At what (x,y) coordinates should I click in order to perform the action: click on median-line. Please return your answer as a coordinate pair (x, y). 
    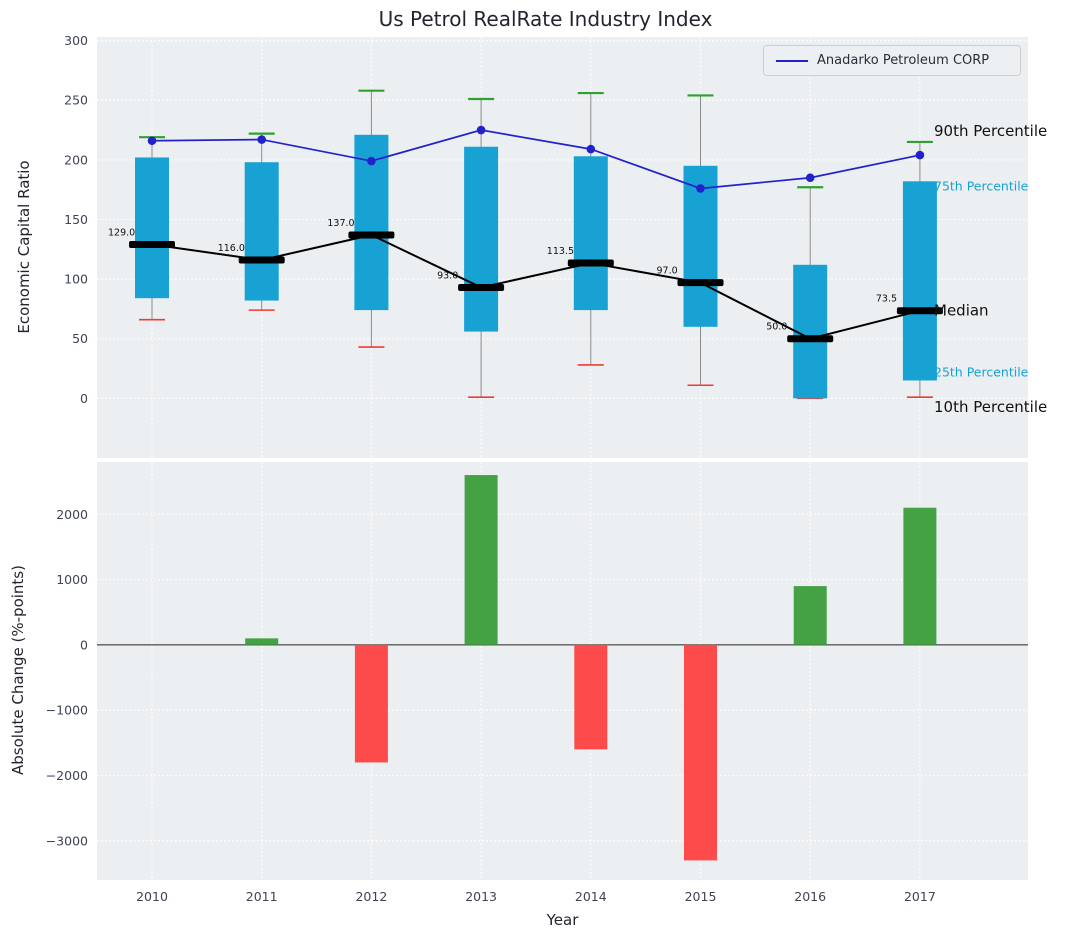
    Looking at the image, I should click on (536, 286).